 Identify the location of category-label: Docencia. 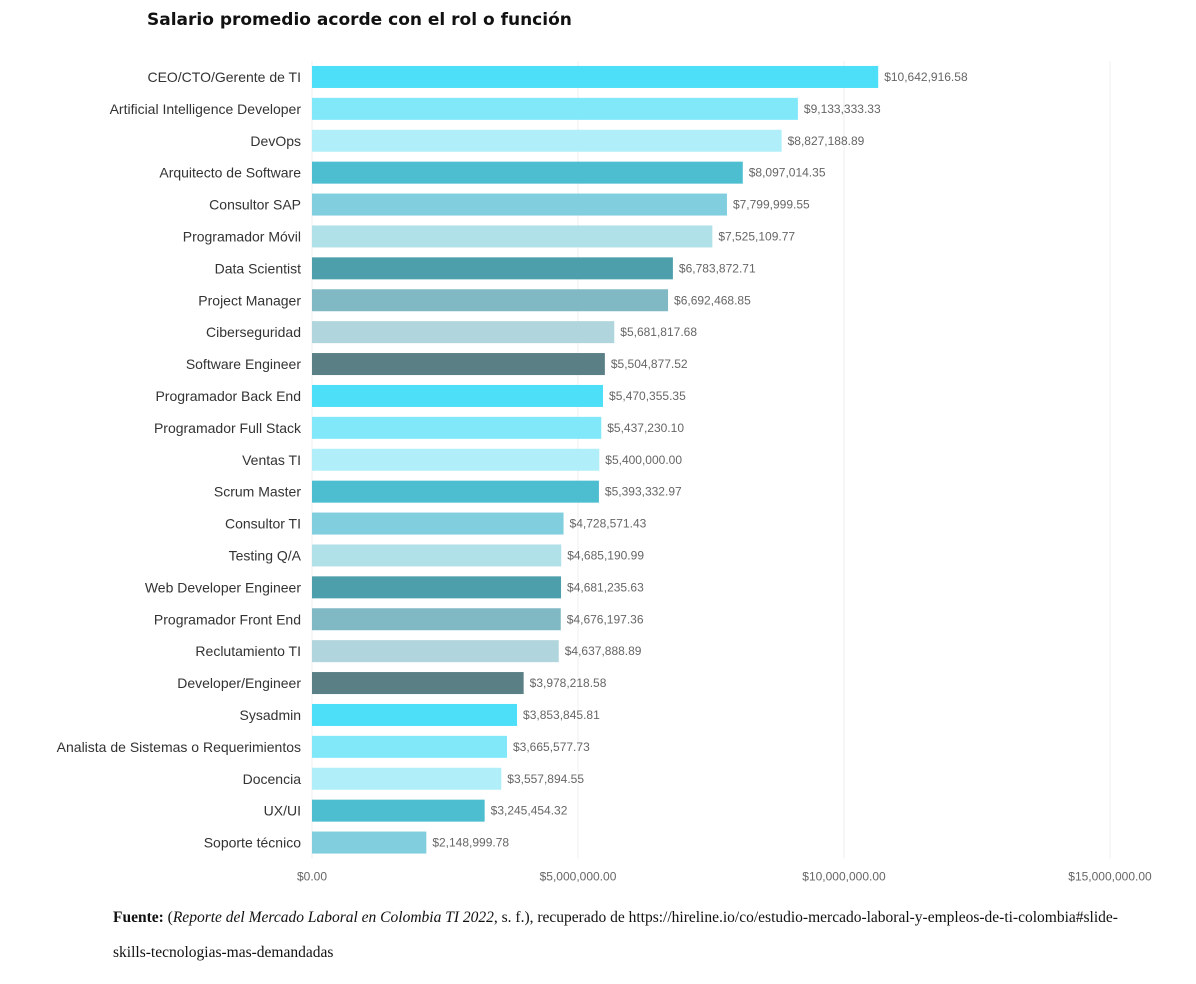
(272, 779).